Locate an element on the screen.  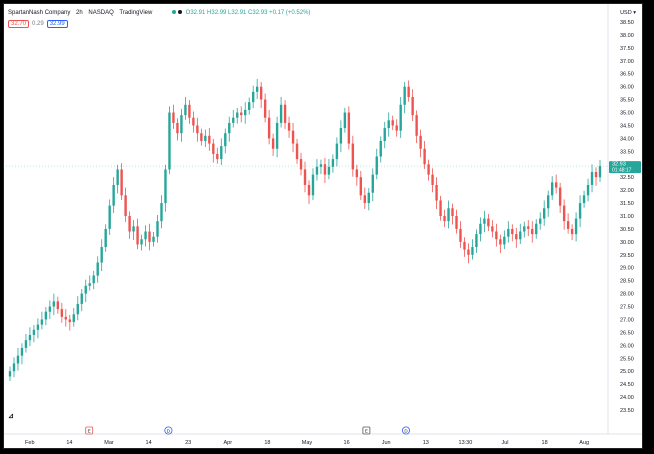
event-marker-label: E is located at coordinates (366, 431).